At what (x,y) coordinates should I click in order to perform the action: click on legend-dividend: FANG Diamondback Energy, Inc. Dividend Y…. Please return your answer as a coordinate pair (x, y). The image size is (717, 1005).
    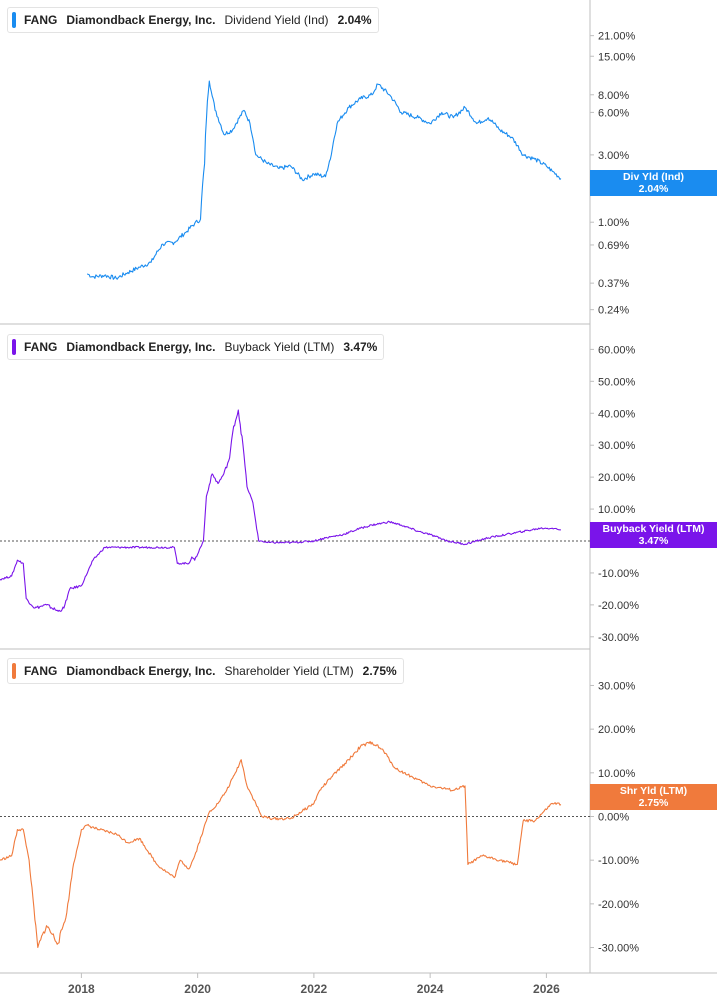
    Looking at the image, I should click on (193, 20).